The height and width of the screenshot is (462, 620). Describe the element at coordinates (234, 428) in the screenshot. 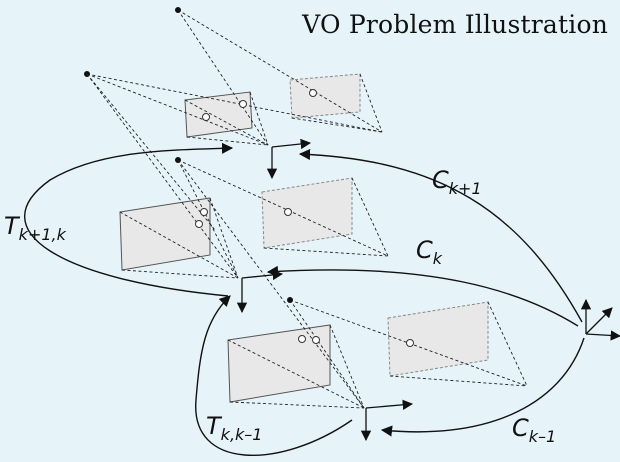

I see `label-t-k-k-minus-1: Tk,k–1` at that location.